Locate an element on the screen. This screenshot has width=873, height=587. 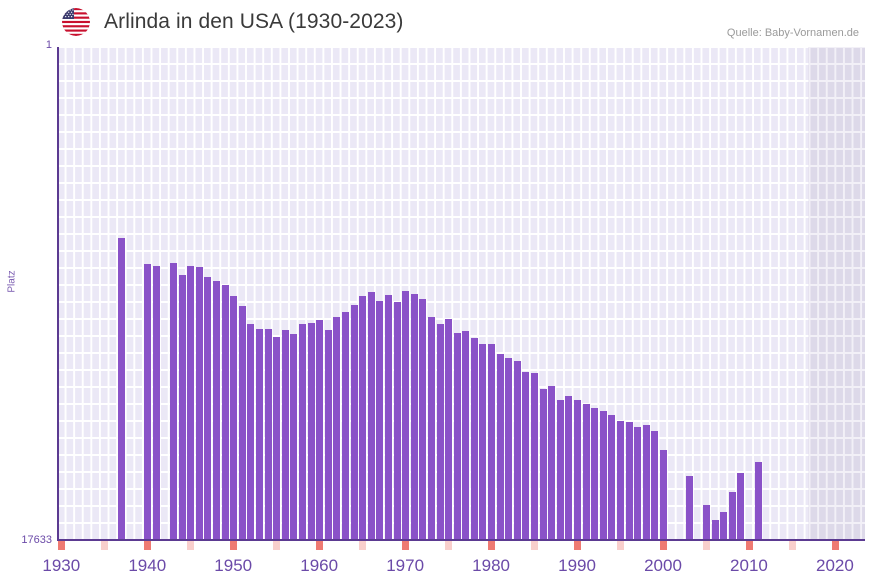
bar-1954 is located at coordinates (268, 434).